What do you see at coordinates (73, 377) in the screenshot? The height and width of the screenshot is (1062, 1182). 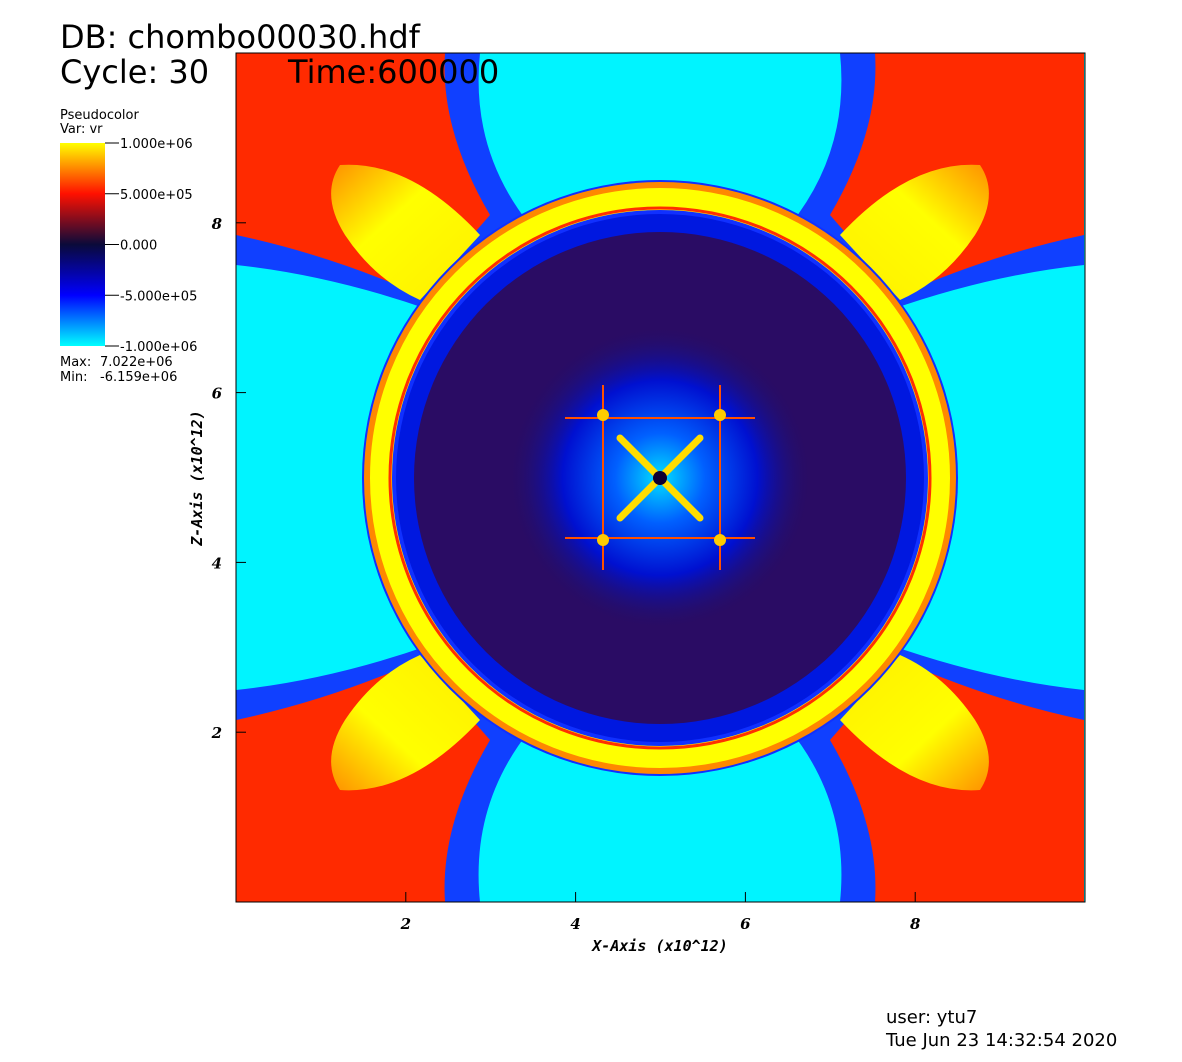 I see `stat-name: Min:` at bounding box center [73, 377].